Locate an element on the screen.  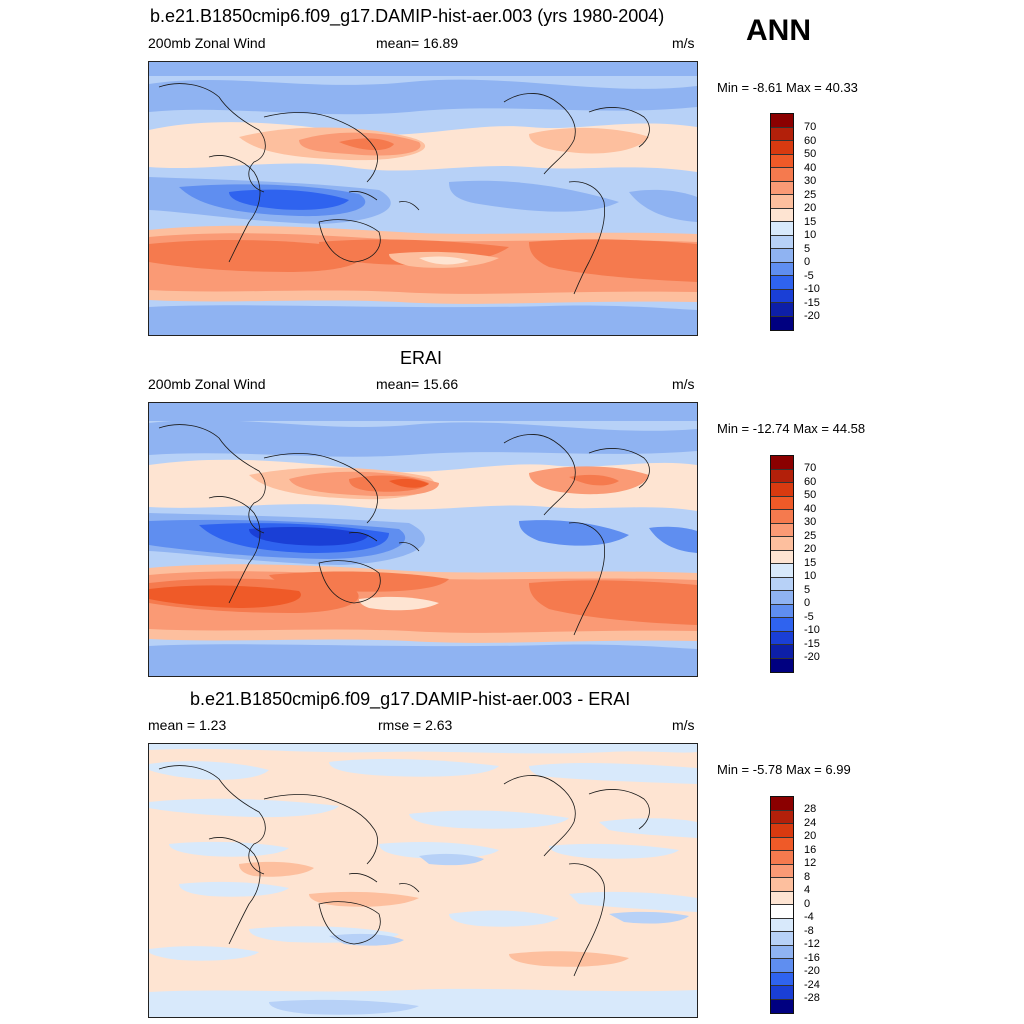
panel3-colorbar-label: -28 is located at coordinates (812, 998).